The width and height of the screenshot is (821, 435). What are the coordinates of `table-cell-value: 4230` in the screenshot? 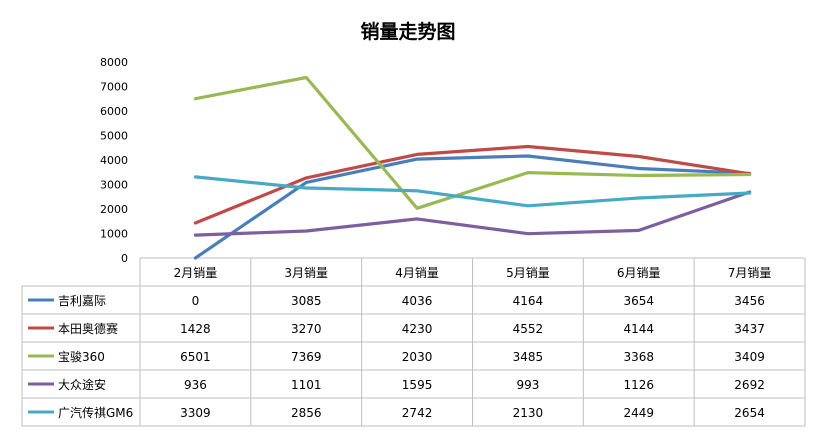 It's located at (417, 329).